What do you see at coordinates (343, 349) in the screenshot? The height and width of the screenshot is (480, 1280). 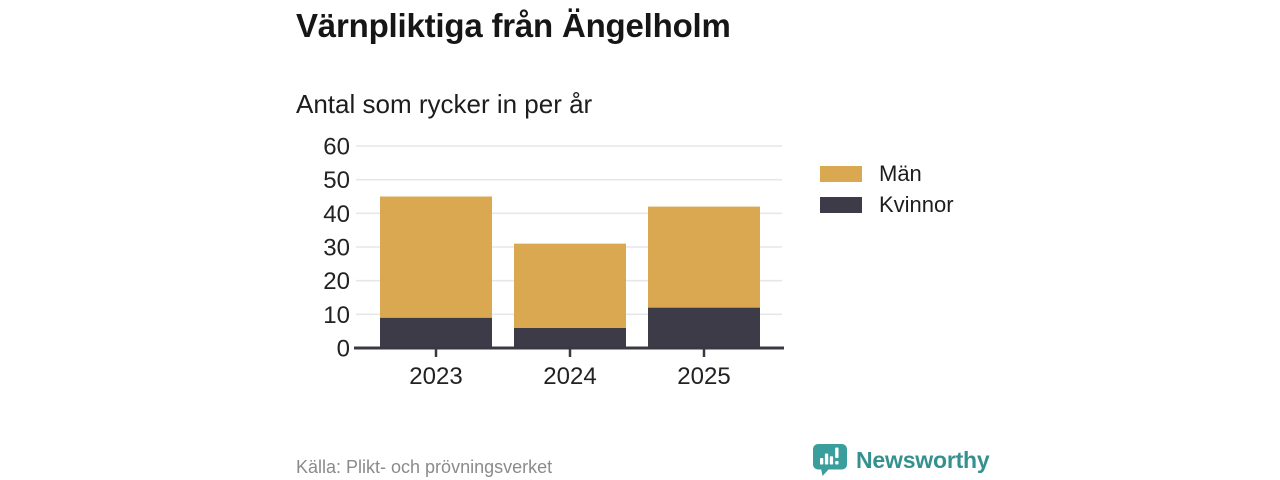 I see `y-tick-label: 0` at bounding box center [343, 349].